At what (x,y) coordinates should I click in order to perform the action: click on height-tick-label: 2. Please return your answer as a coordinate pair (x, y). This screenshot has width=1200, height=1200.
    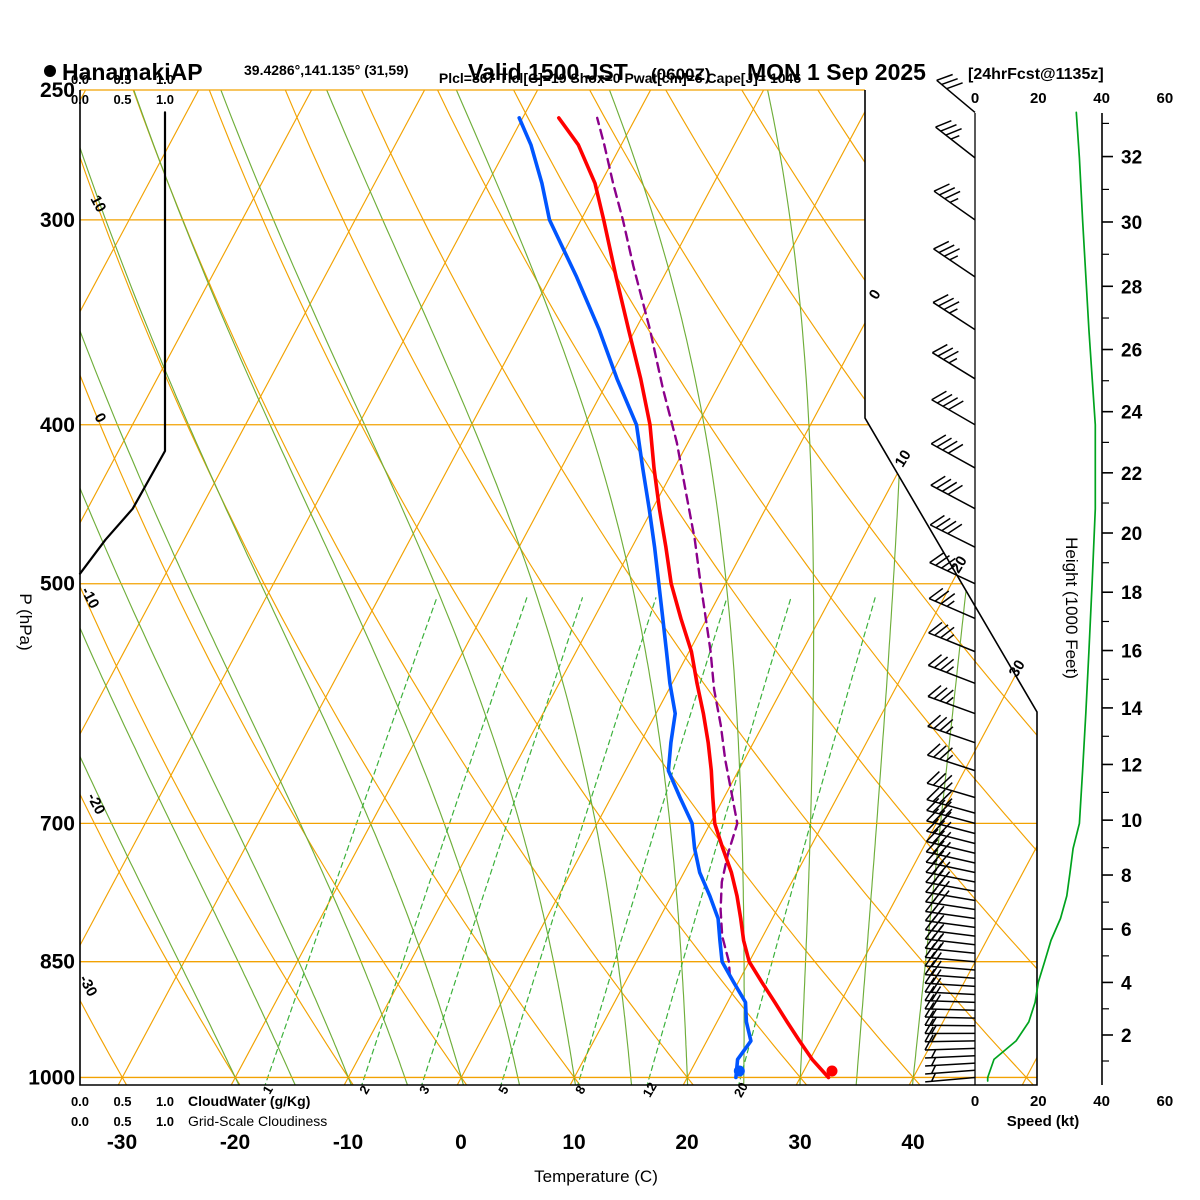
    Looking at the image, I should click on (1126, 1036).